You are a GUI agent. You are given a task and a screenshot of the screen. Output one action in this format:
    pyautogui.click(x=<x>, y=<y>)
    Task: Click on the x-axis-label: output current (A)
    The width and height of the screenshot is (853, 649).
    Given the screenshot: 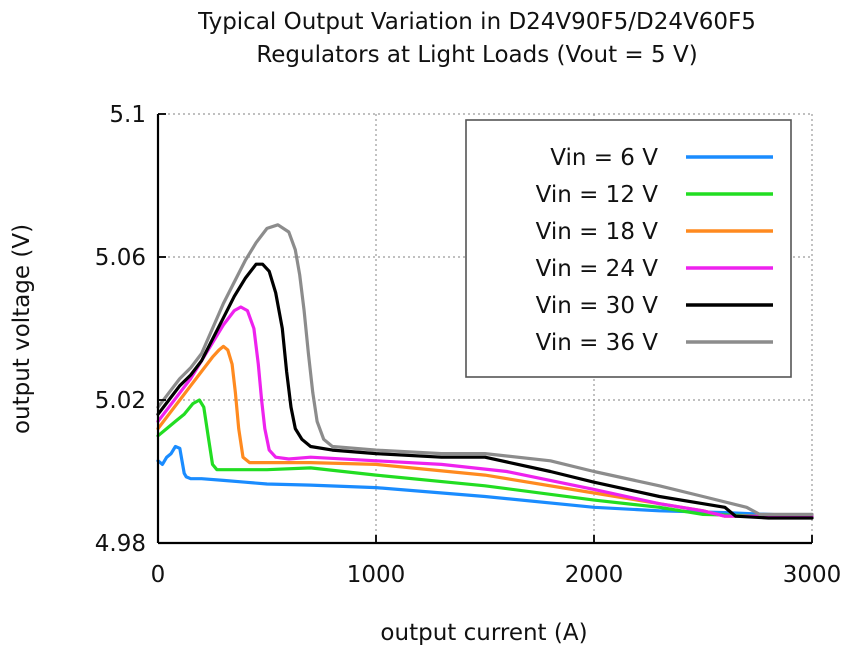 What is the action you would take?
    pyautogui.click(x=483, y=633)
    